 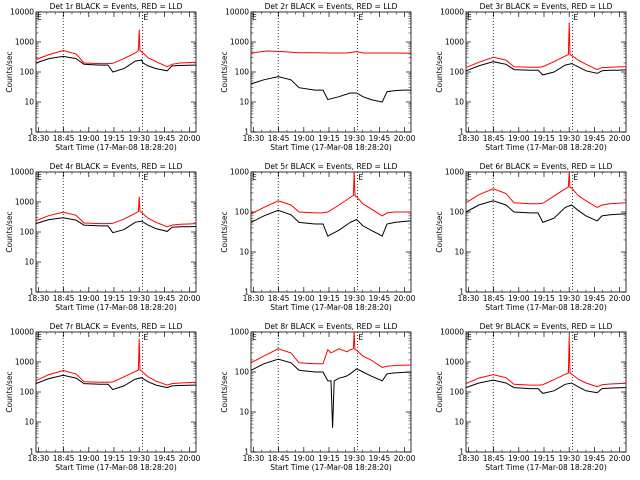 What do you see at coordinates (331, 326) in the screenshot?
I see `chart-title: Det 8r BLACK = Events, RED = LLD` at bounding box center [331, 326].